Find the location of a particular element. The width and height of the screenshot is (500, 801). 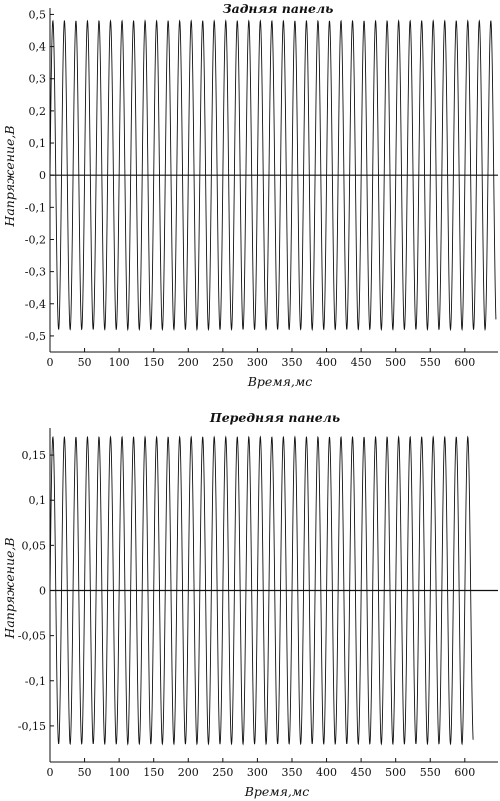

y-tick-label: 0,05 is located at coordinates (34, 545).